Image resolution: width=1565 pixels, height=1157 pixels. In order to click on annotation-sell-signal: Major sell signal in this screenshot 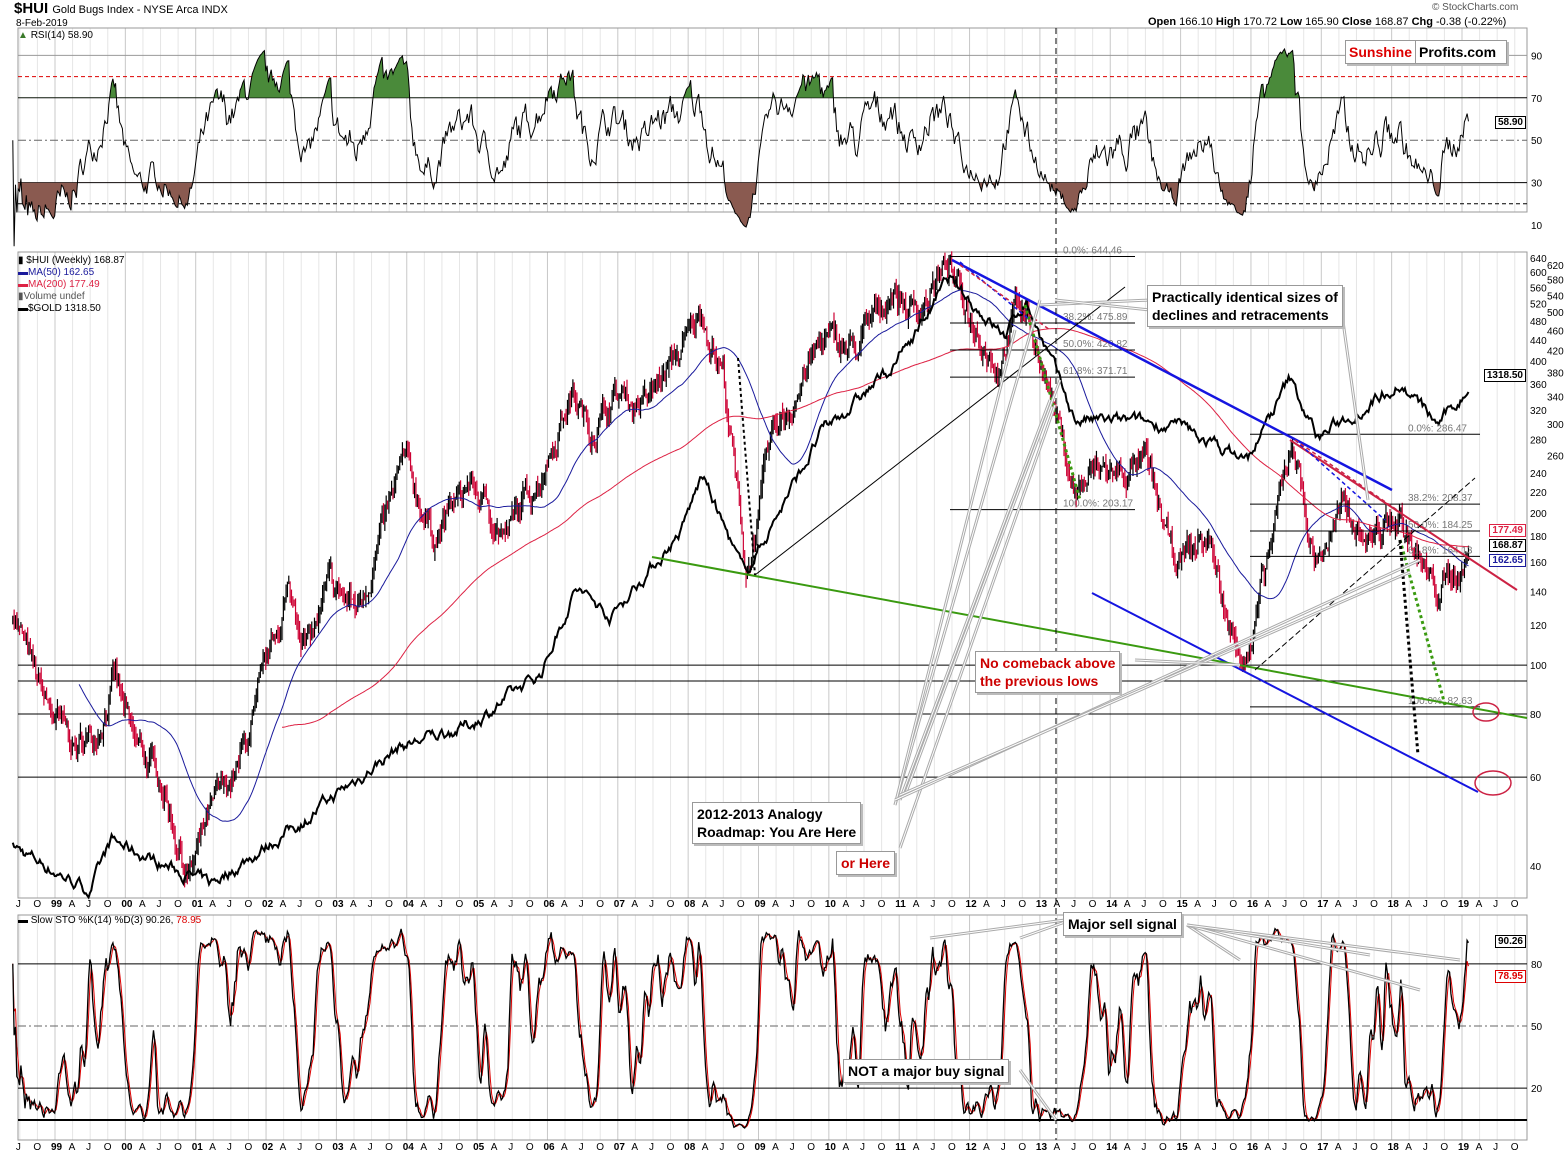, I will do `click(1122, 924)`.